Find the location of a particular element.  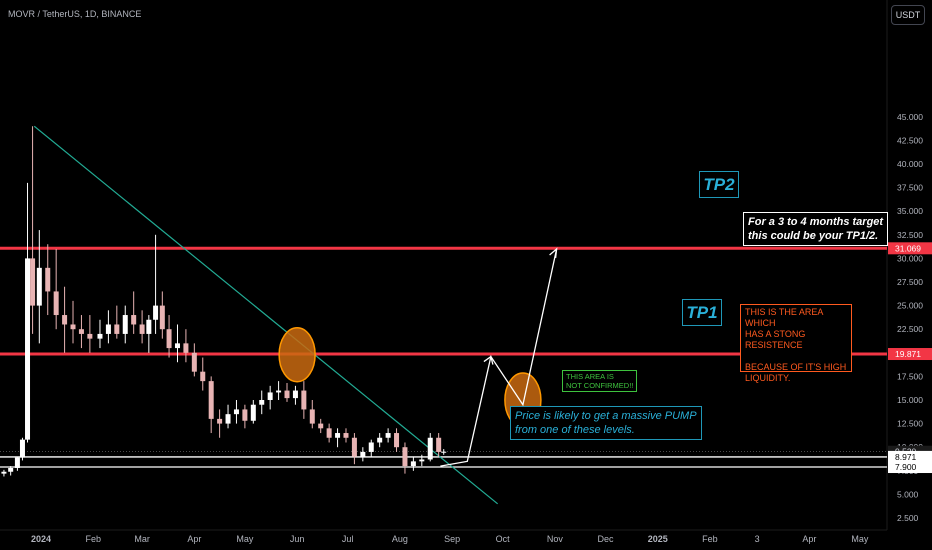

y-tick-label: 42.500 is located at coordinates (910, 140).